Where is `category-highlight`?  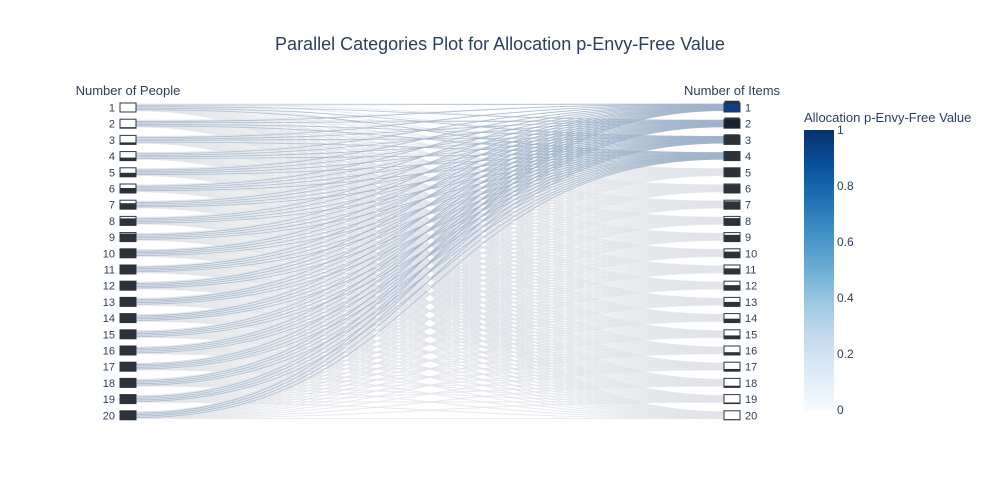
category-highlight is located at coordinates (732, 107).